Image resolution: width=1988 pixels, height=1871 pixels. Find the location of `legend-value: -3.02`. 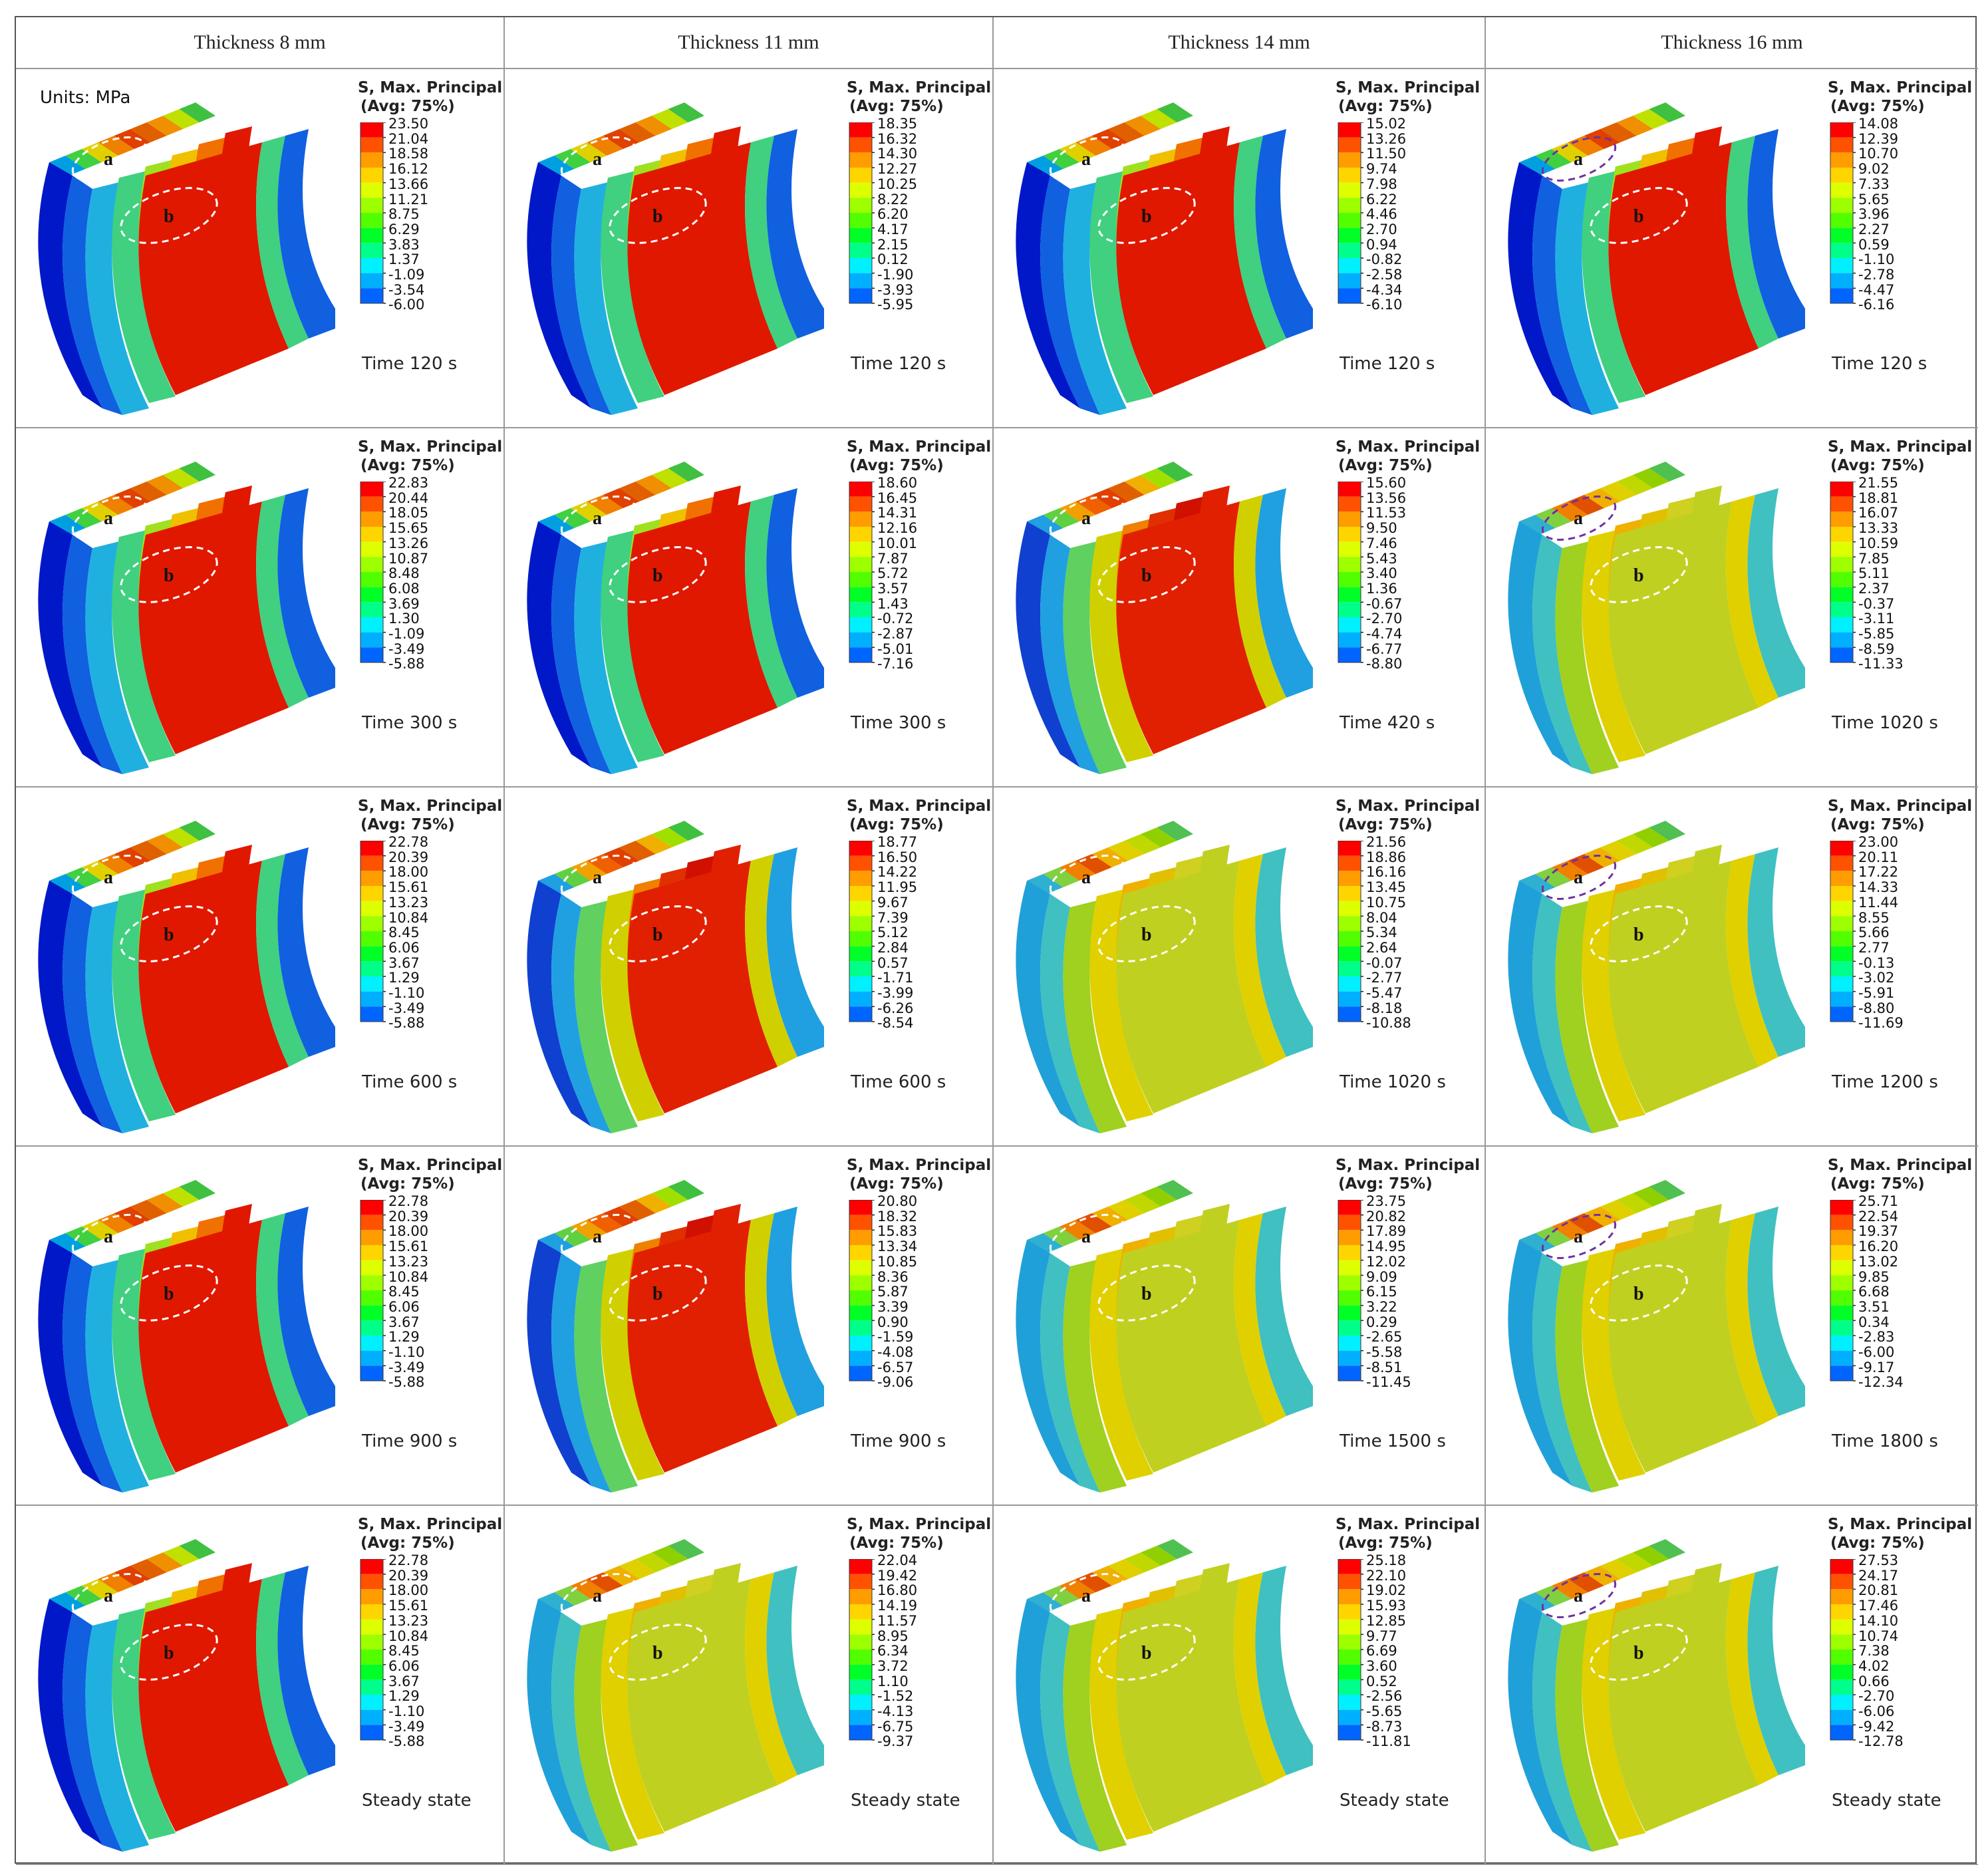

legend-value: -3.02 is located at coordinates (1876, 978).